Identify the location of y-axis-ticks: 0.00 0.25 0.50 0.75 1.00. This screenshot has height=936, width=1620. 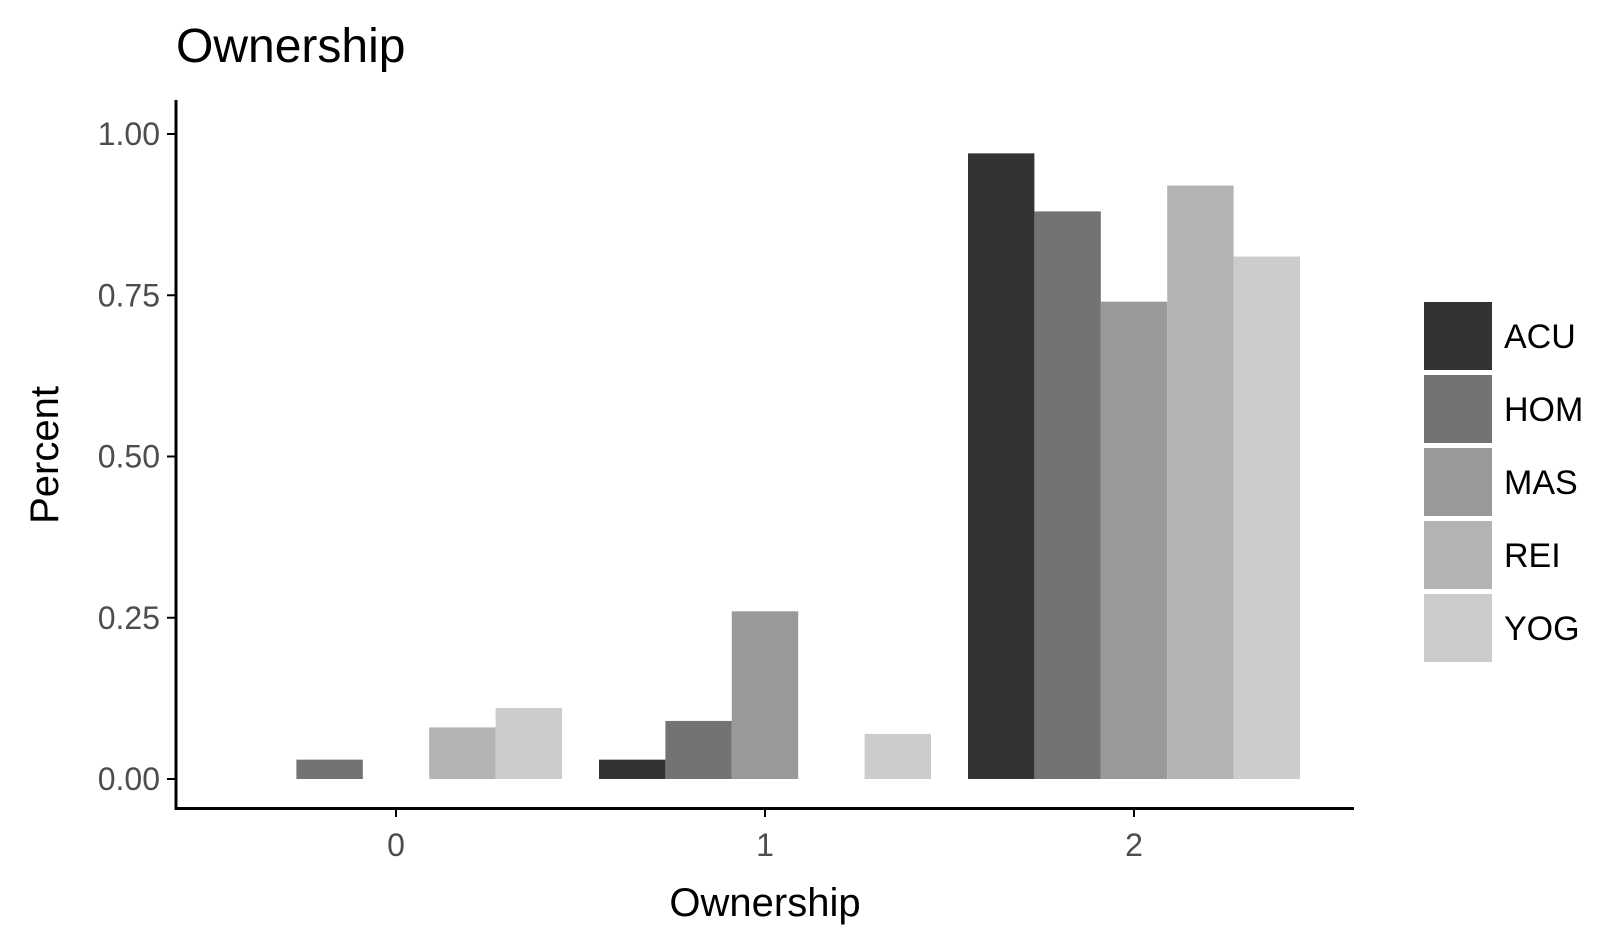
(137, 456).